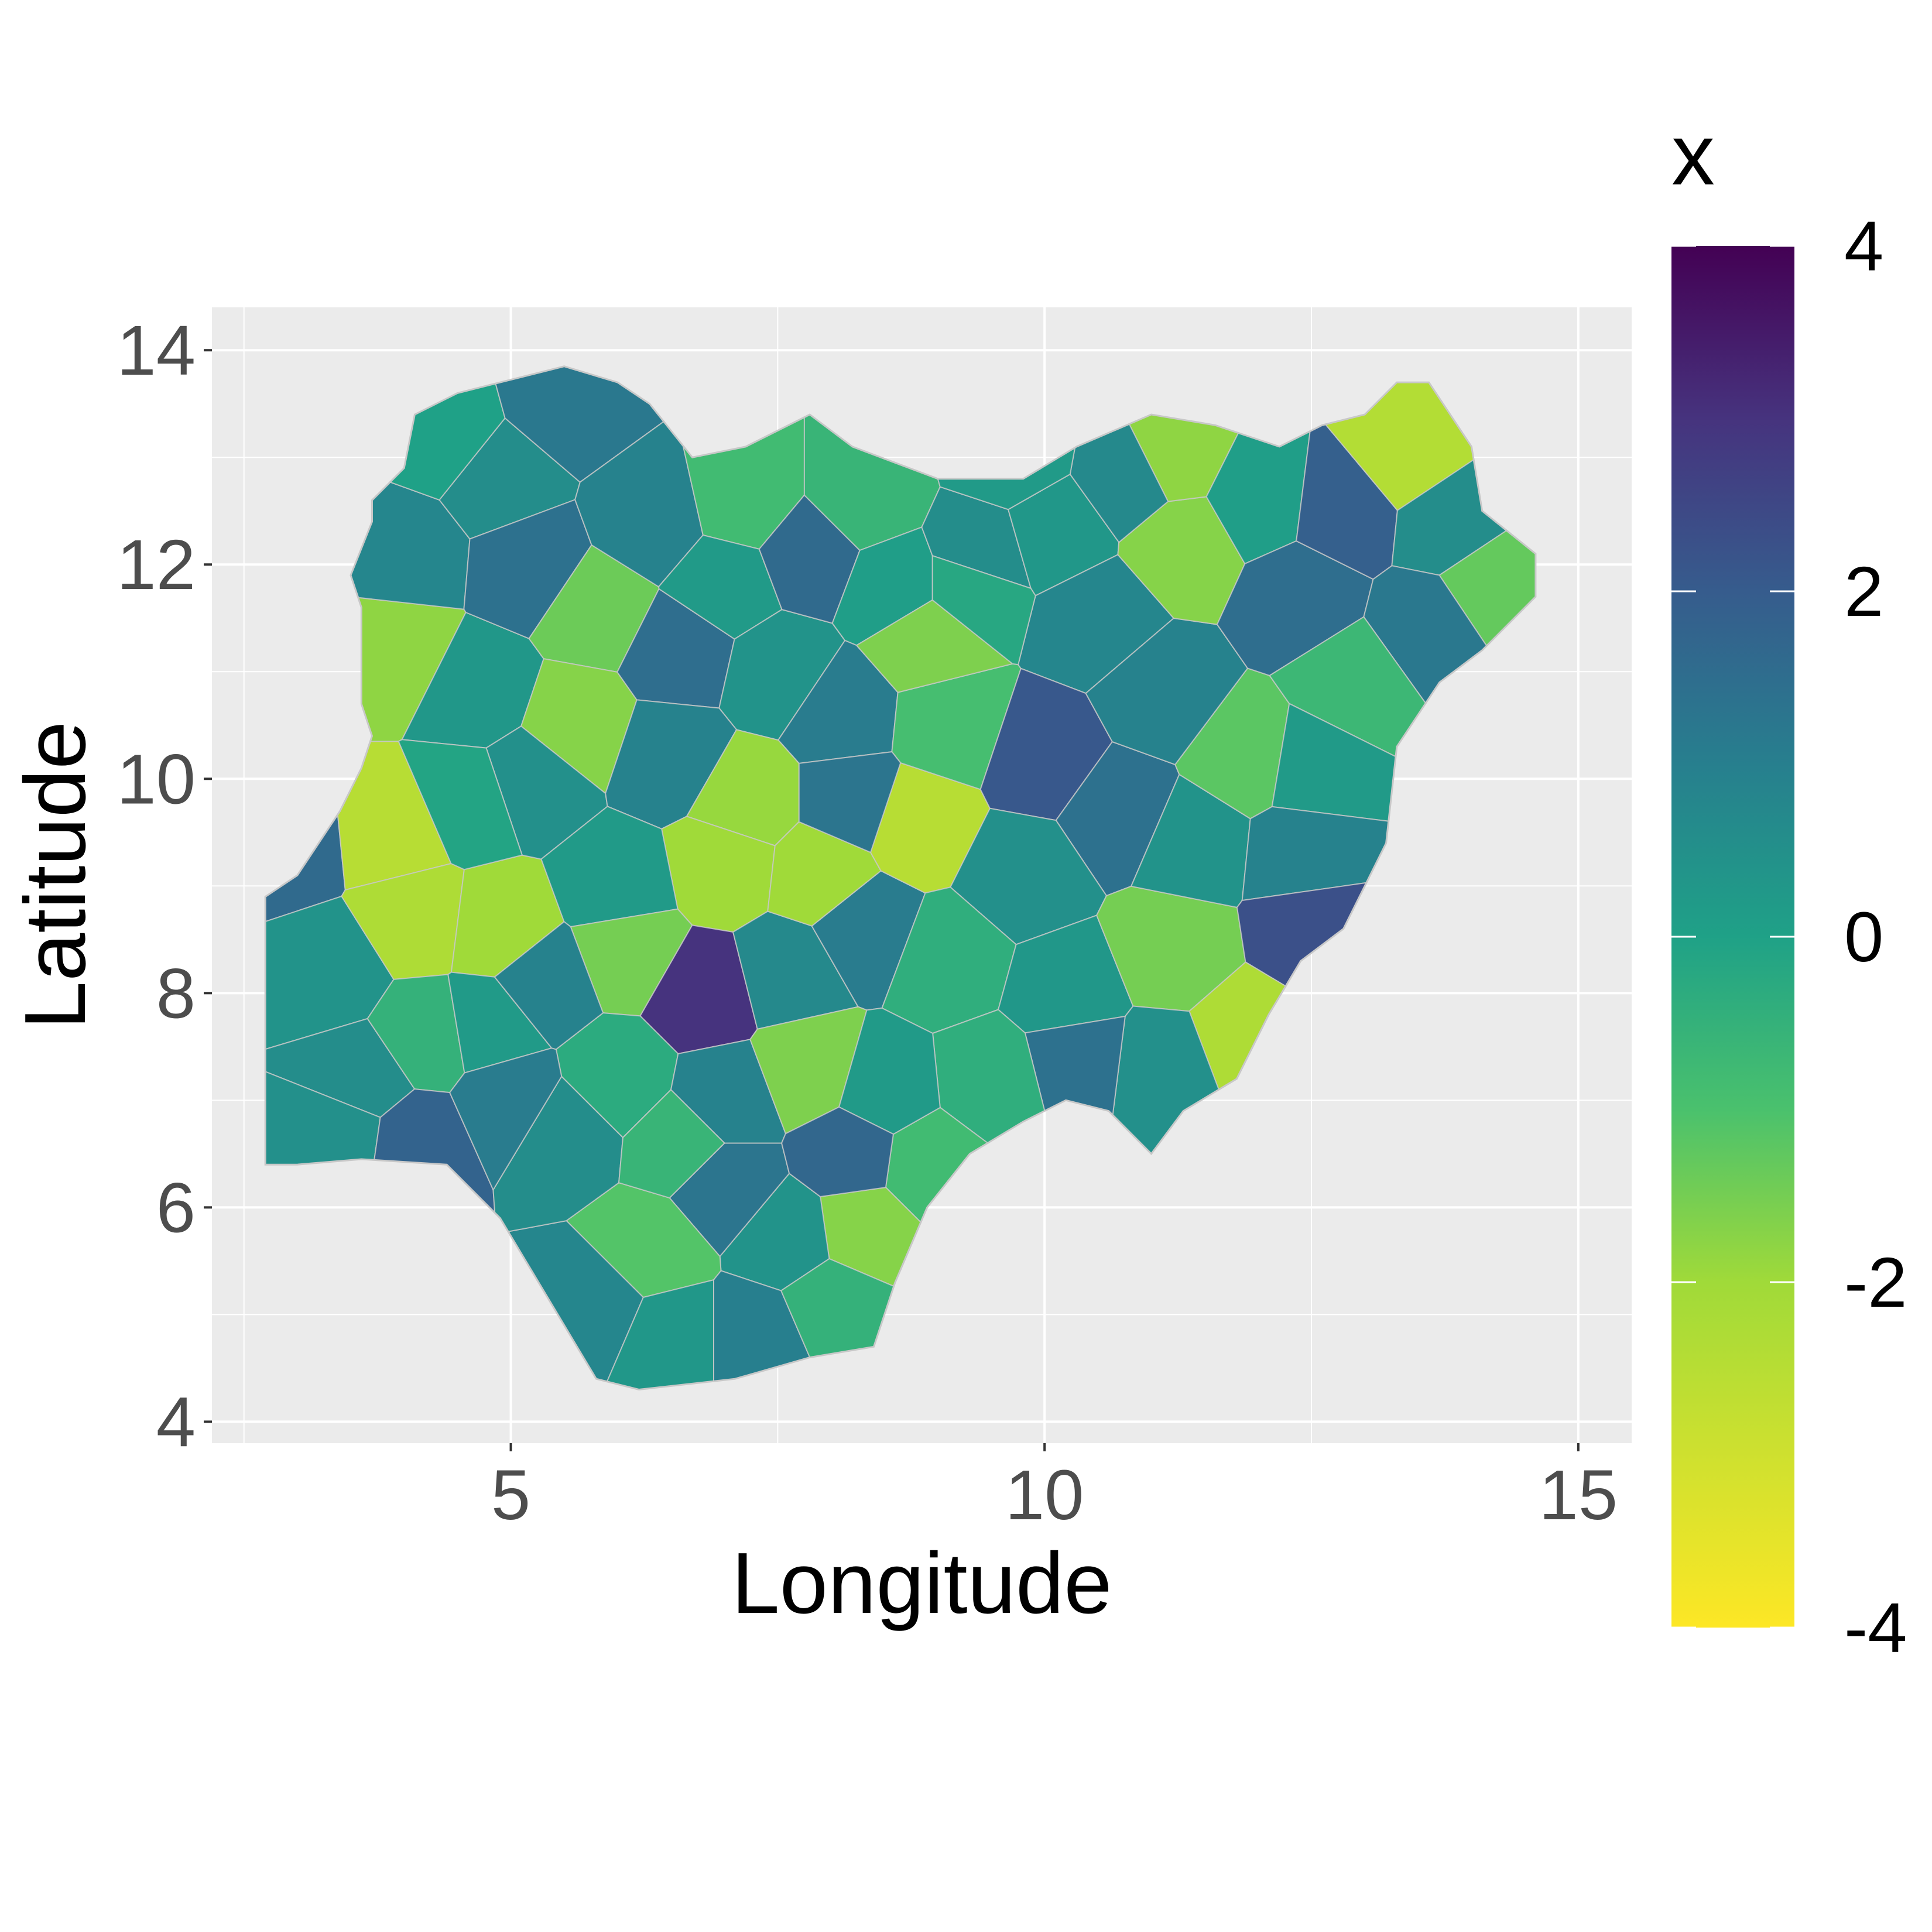 The image size is (1932, 1932). Describe the element at coordinates (164, 885) in the screenshot. I see `y-axis-ticks: 4 6 8 10 12 14` at that location.